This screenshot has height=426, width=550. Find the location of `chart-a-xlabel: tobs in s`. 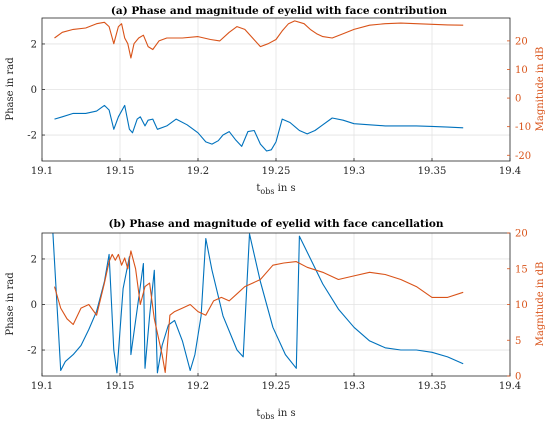

chart-a-xlabel: tobs in s is located at coordinates (275, 189).